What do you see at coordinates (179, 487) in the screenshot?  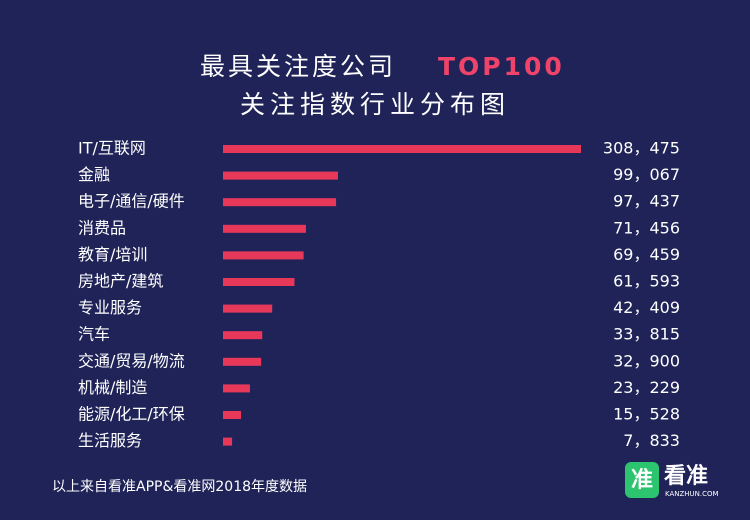 I see `source-note: 以上来自看准APP&看准网2018年度数据` at bounding box center [179, 487].